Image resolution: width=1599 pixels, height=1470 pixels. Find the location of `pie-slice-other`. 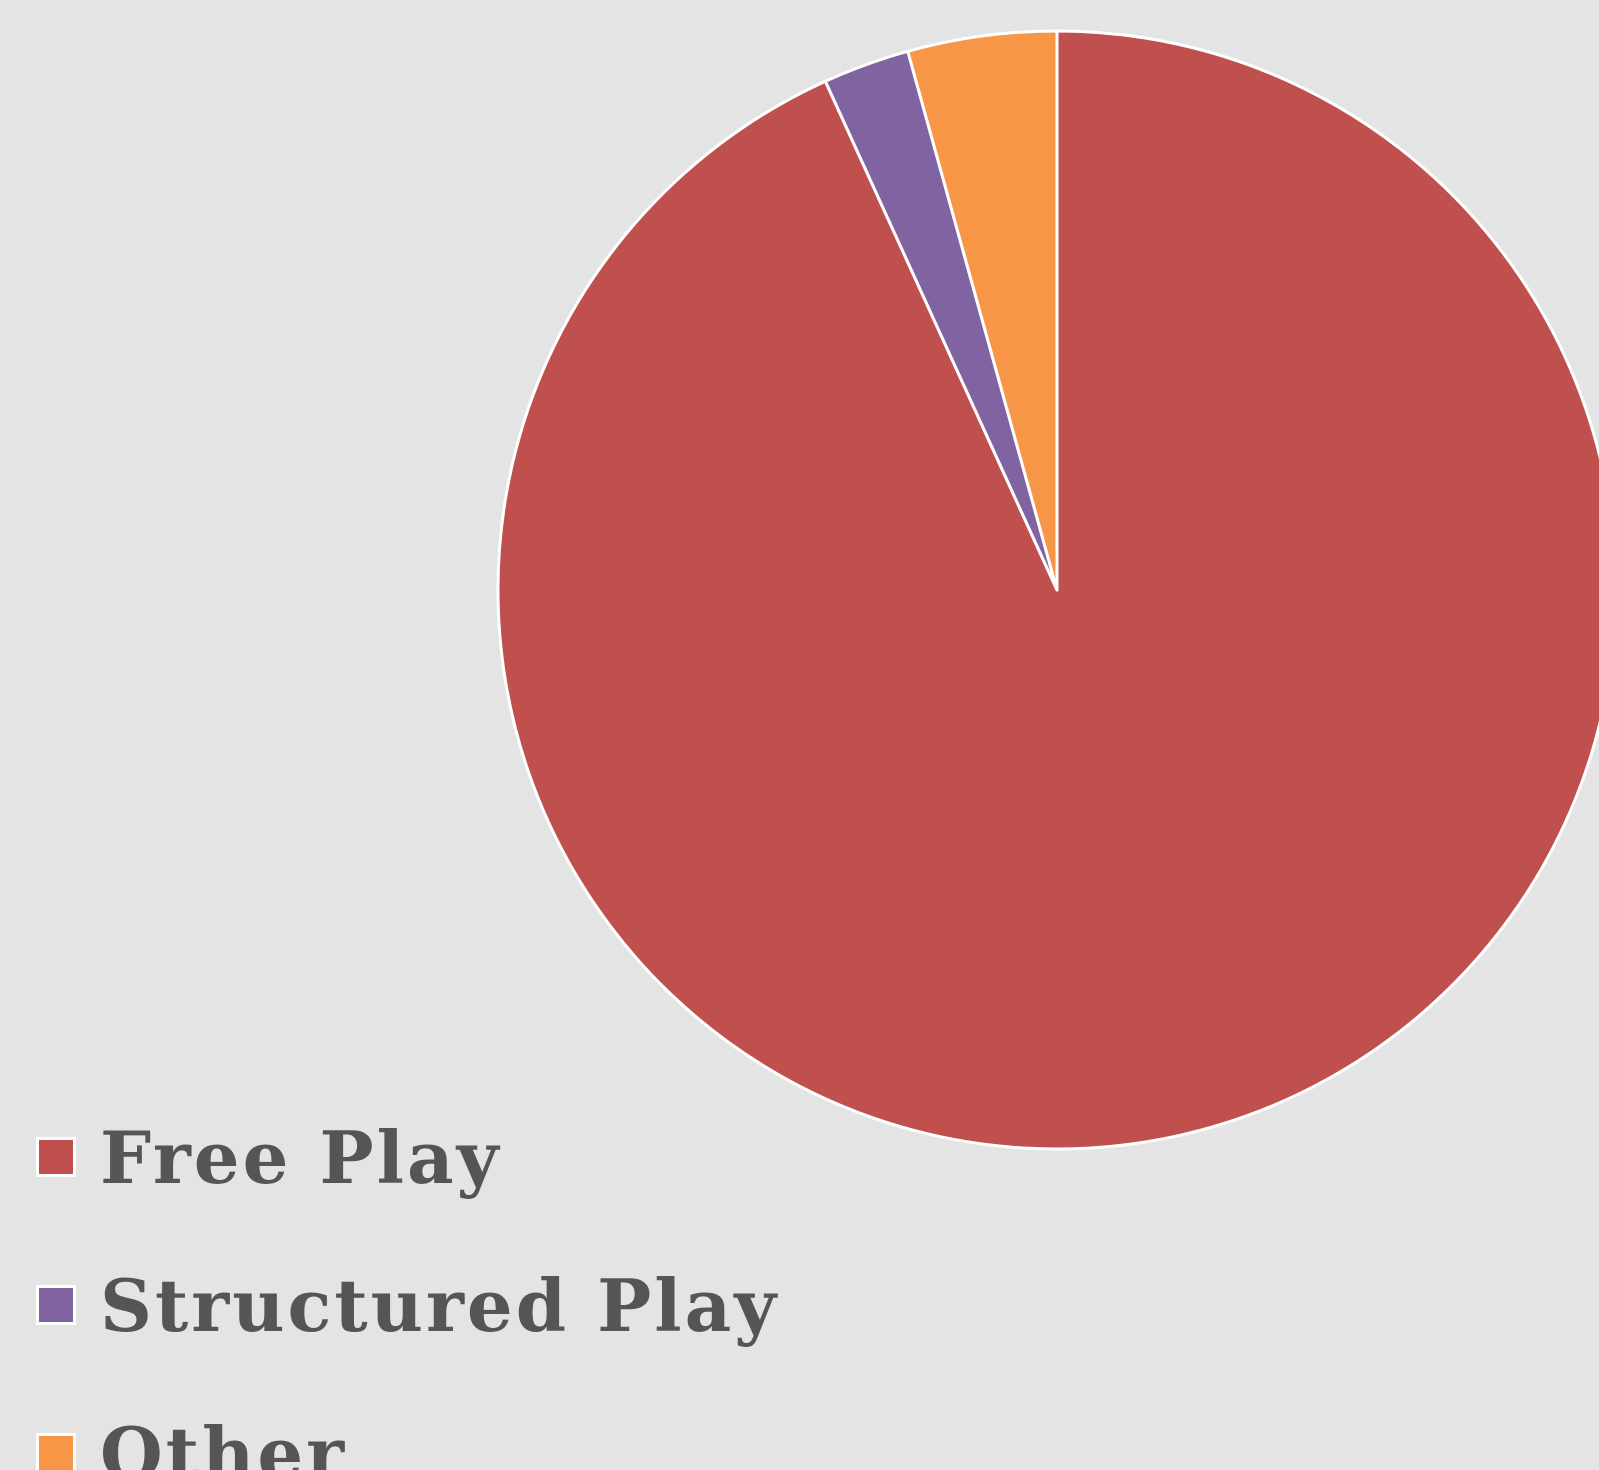

pie-slice-other is located at coordinates (982, 310).